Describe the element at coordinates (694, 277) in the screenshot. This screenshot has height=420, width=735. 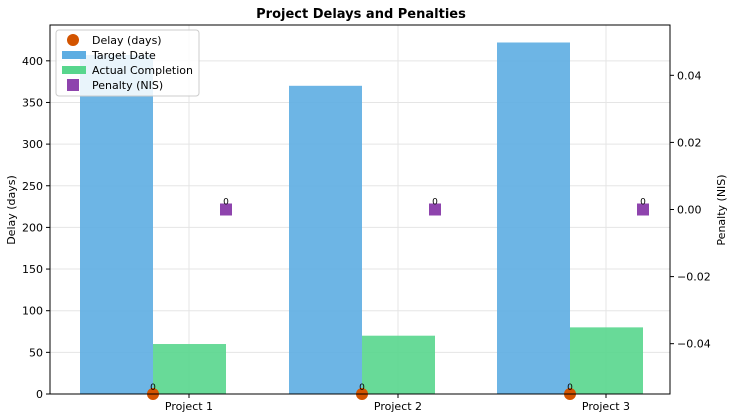
I see `y-right-tick-label-1: −0.02` at that location.